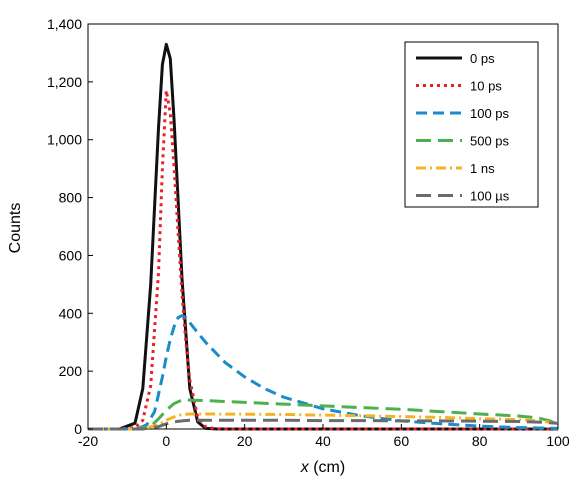 The width and height of the screenshot is (581, 483). I want to click on legend-label-0: 0 ps, so click(482, 58).